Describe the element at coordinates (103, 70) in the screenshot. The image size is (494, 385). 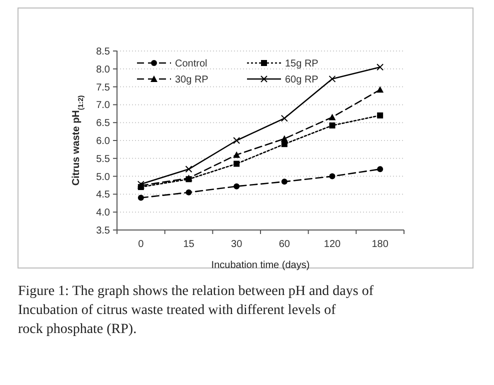
I see `y-tick-label: 8.0` at that location.